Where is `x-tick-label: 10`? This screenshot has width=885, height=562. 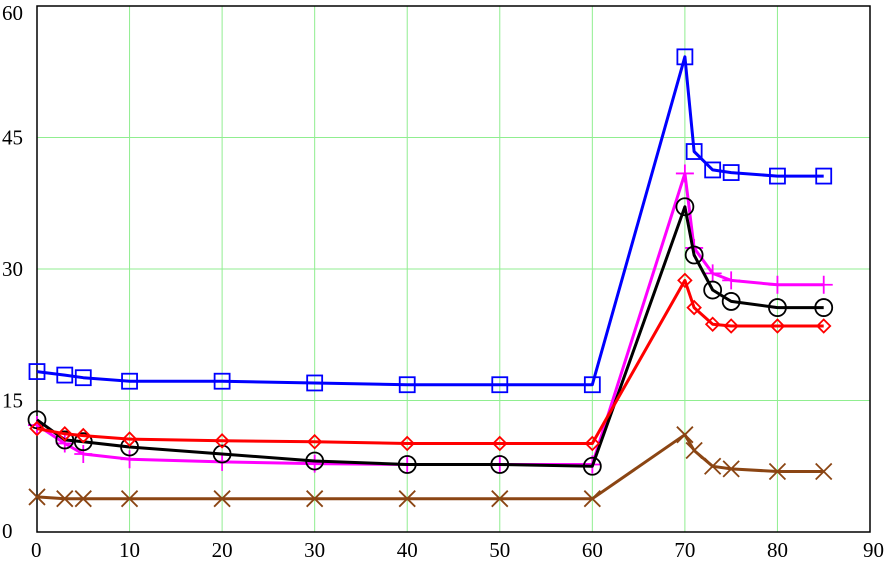
x-tick-label: 10 is located at coordinates (129, 550).